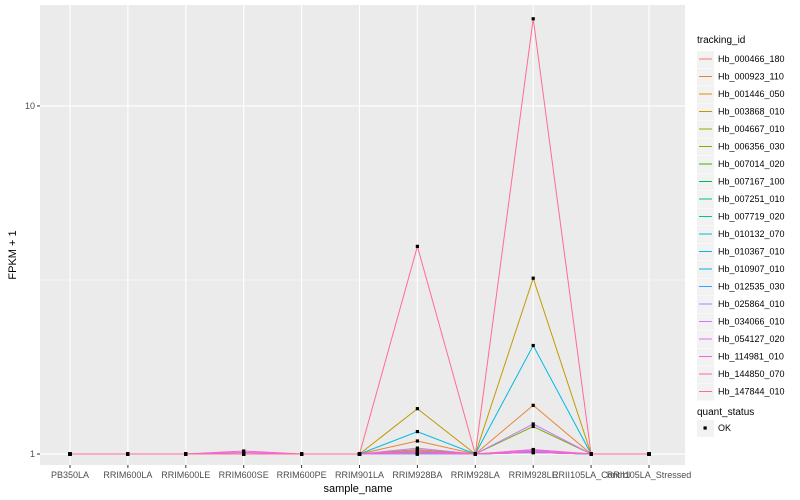  I want to click on x-tick-label: RRIM901LA, so click(359, 475).